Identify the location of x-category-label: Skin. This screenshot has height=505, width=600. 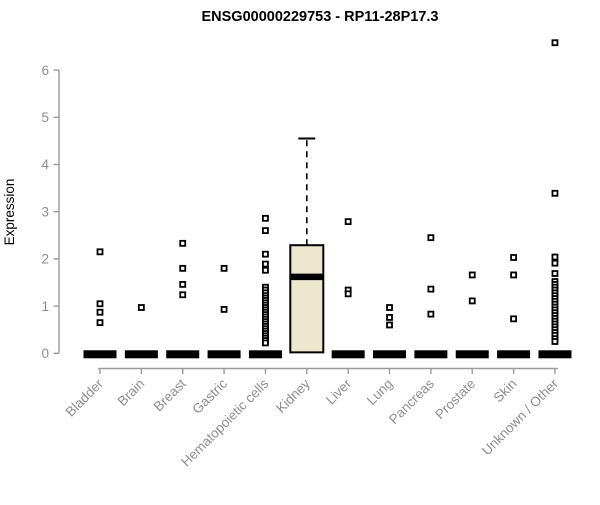
(505, 390).